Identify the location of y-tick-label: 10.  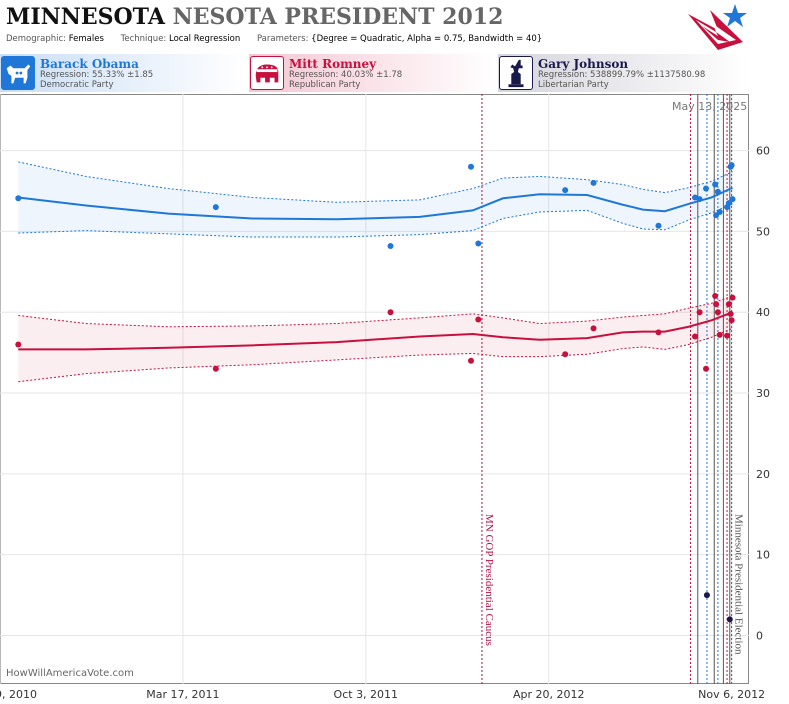
(763, 555).